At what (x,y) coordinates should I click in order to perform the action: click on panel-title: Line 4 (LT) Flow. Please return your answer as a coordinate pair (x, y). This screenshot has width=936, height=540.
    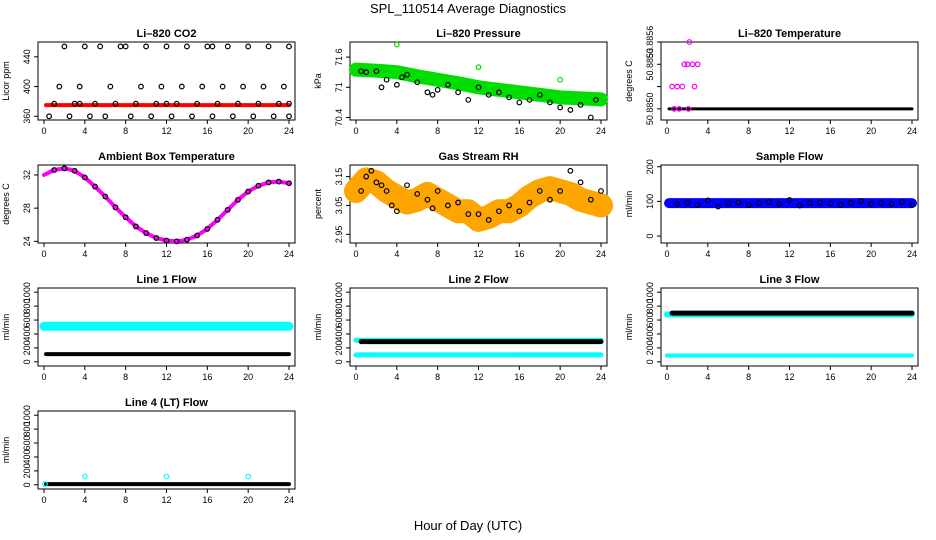
    Looking at the image, I should click on (166, 403).